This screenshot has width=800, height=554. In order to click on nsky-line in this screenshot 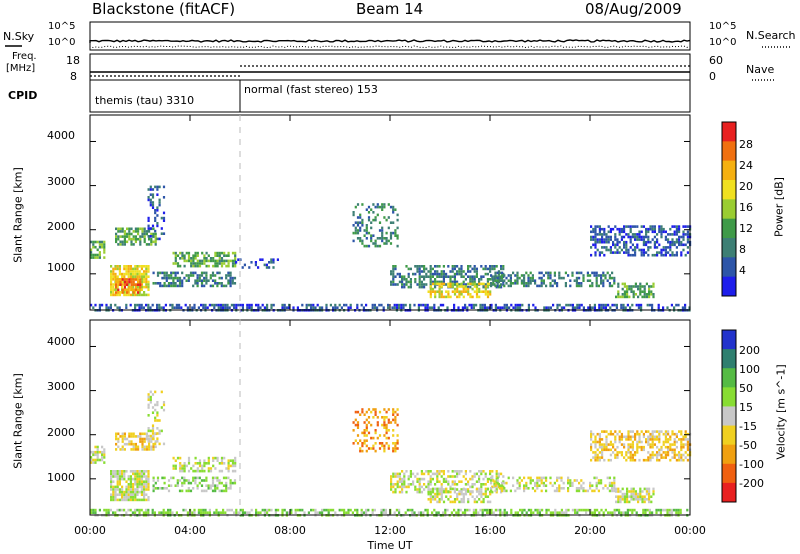, I will do `click(390, 41)`.